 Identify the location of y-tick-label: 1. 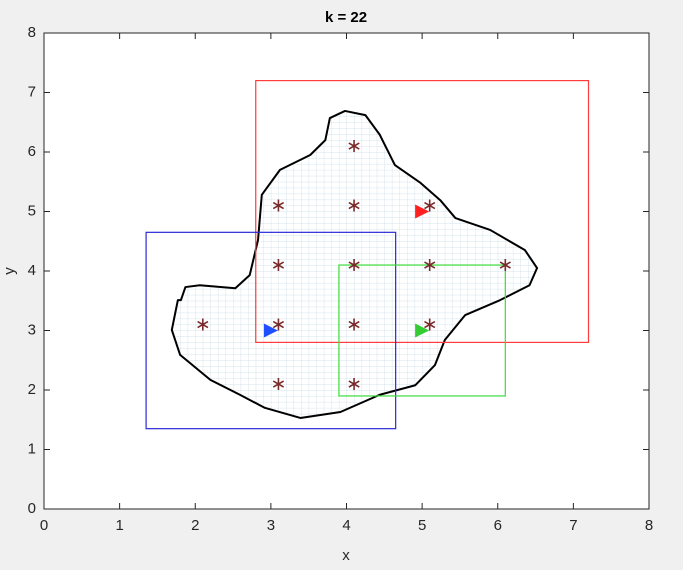
(32, 448).